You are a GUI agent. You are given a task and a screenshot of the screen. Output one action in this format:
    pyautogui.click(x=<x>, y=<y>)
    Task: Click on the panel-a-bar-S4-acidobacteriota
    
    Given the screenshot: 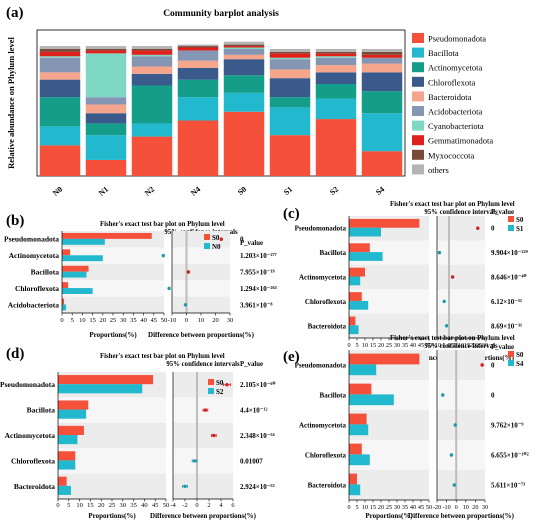 What is the action you would take?
    pyautogui.click(x=382, y=60)
    